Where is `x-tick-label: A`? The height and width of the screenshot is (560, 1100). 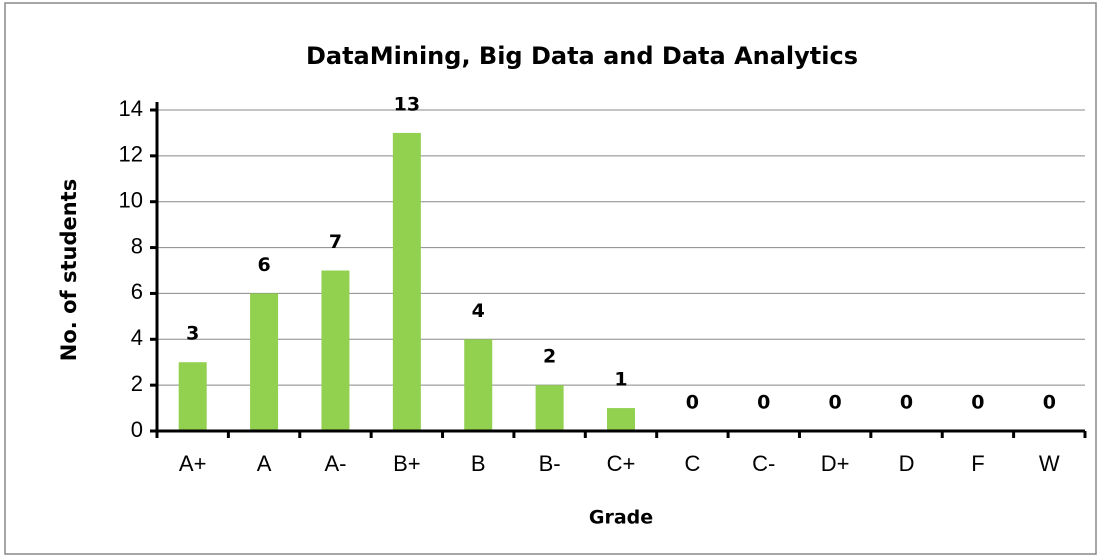
x-tick-label: A is located at coordinates (264, 463).